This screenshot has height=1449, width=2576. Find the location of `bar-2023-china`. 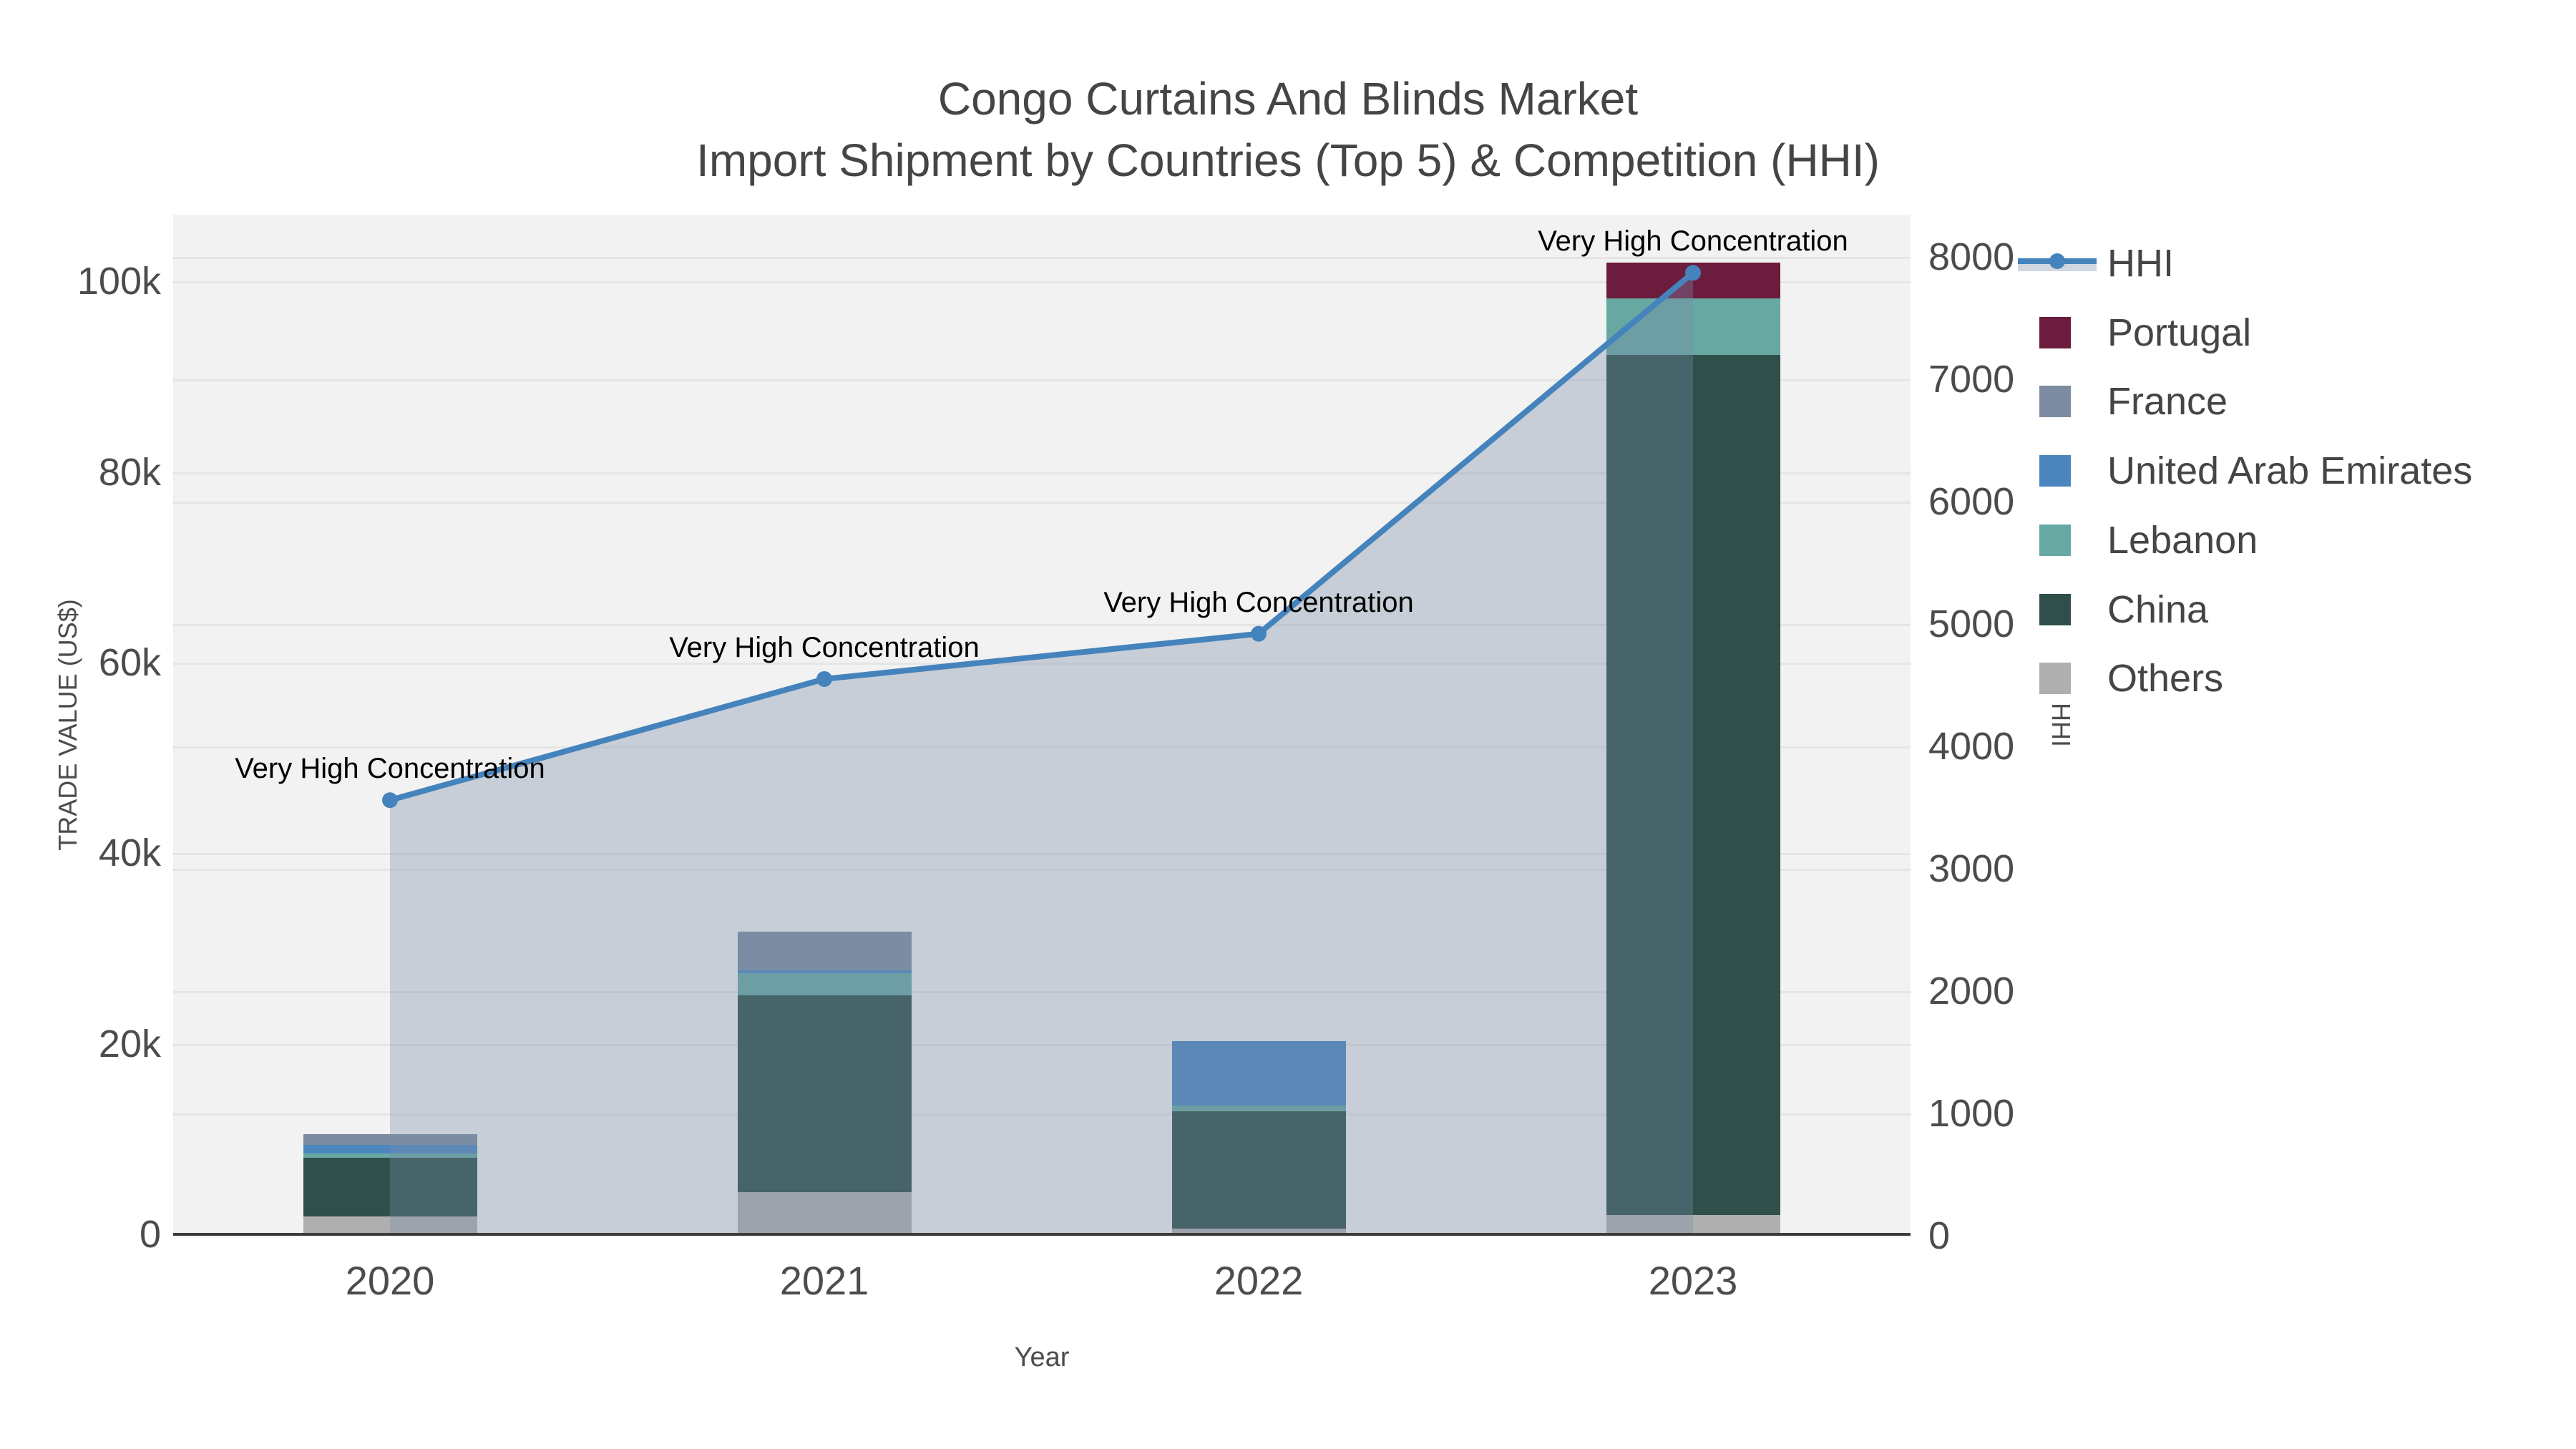

bar-2023-china is located at coordinates (1693, 785).